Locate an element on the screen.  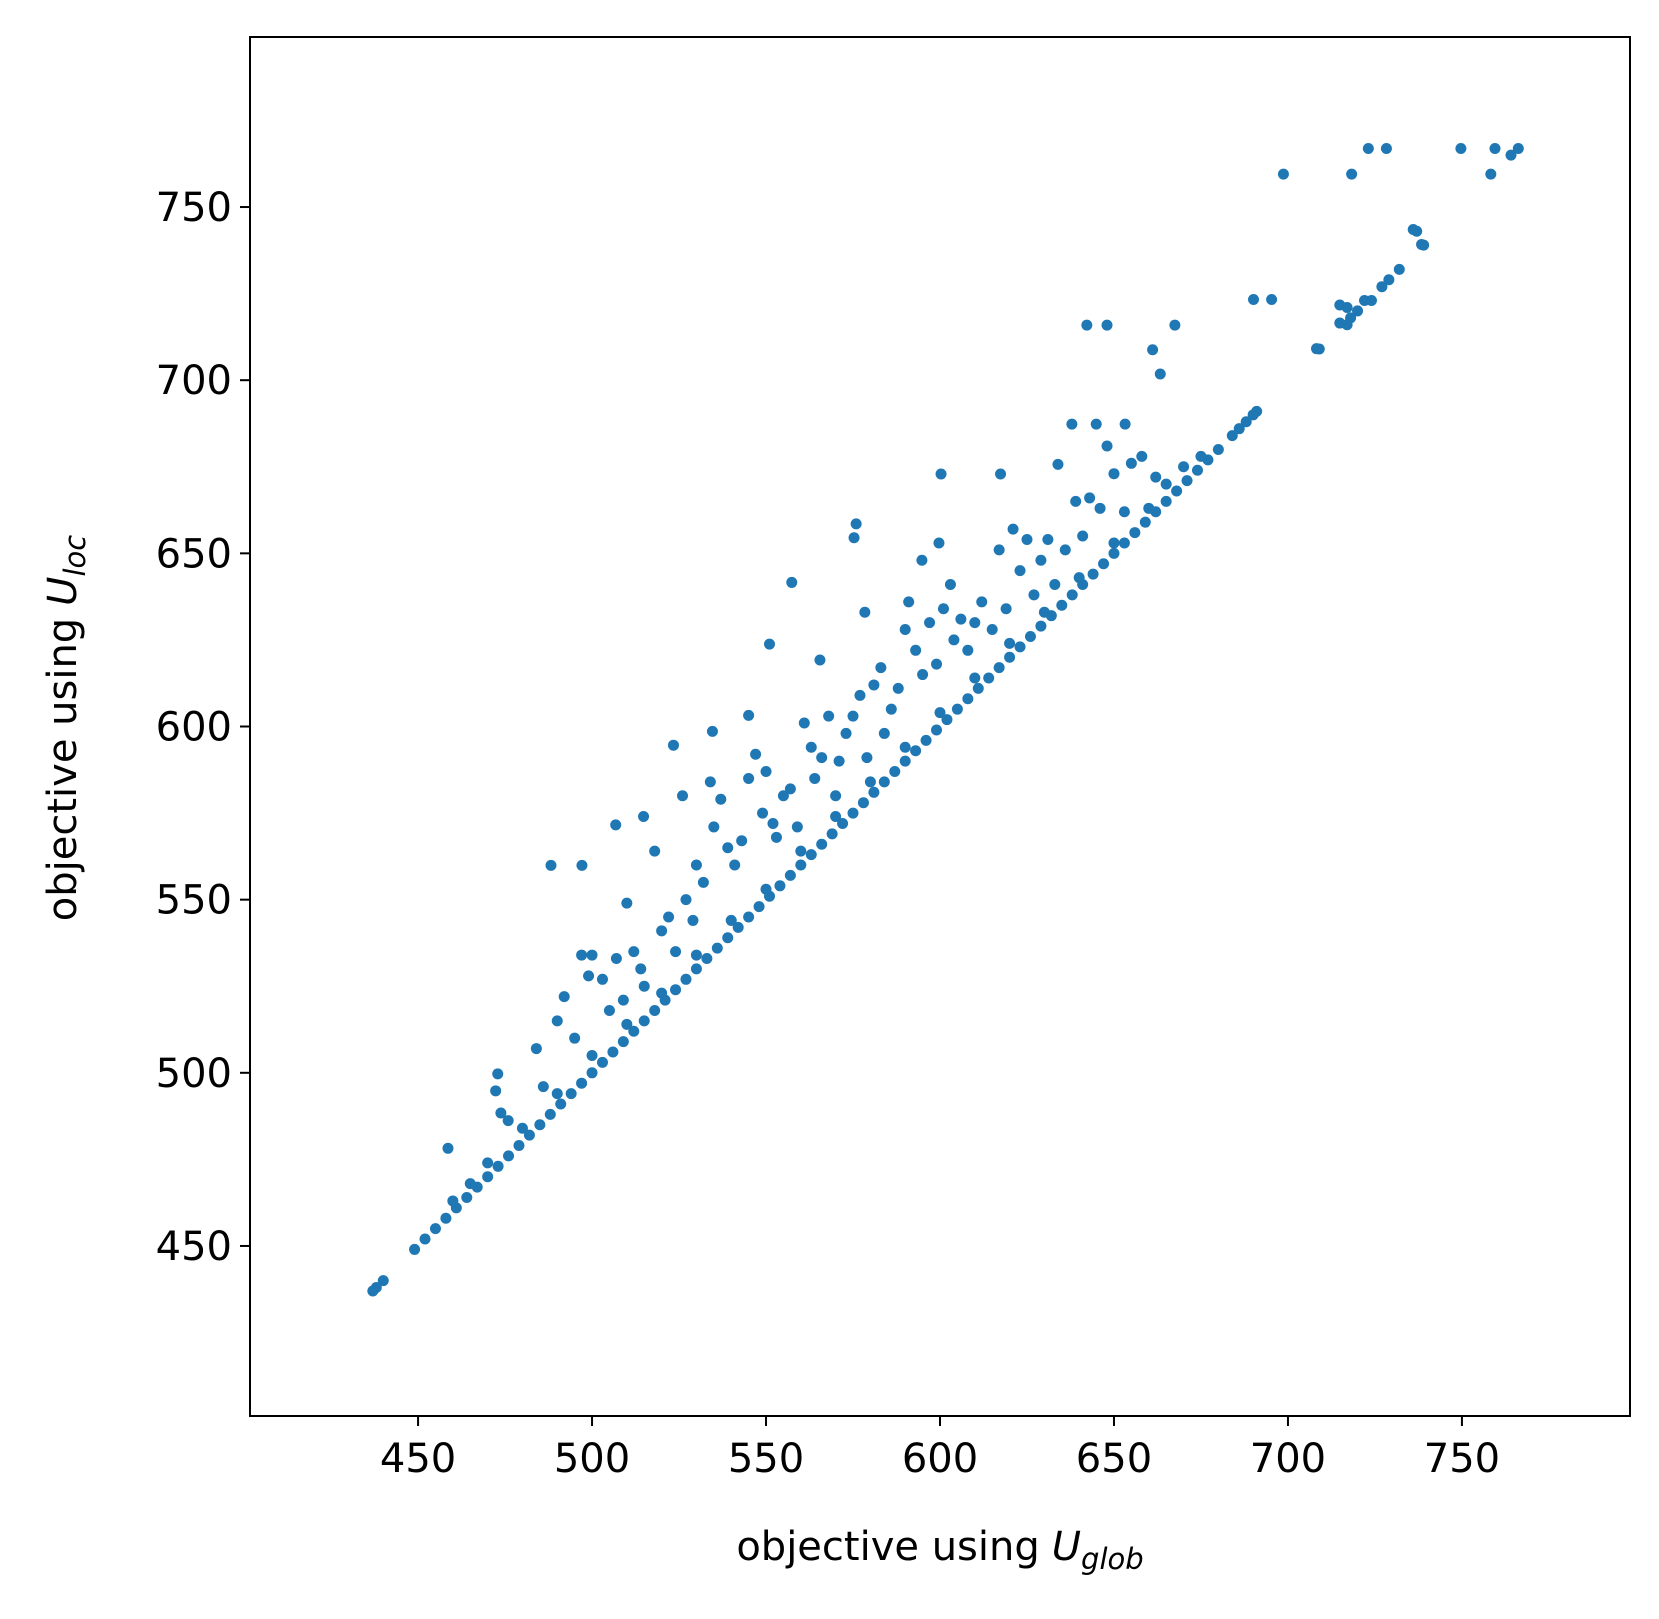
y-tick-label: 550 is located at coordinates (194, 901).